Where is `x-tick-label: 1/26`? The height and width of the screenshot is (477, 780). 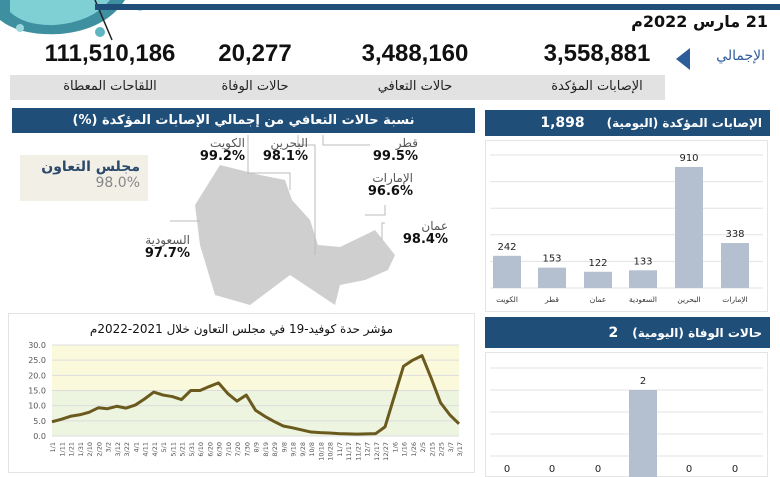 x-tick-label: 1/26 is located at coordinates (414, 449).